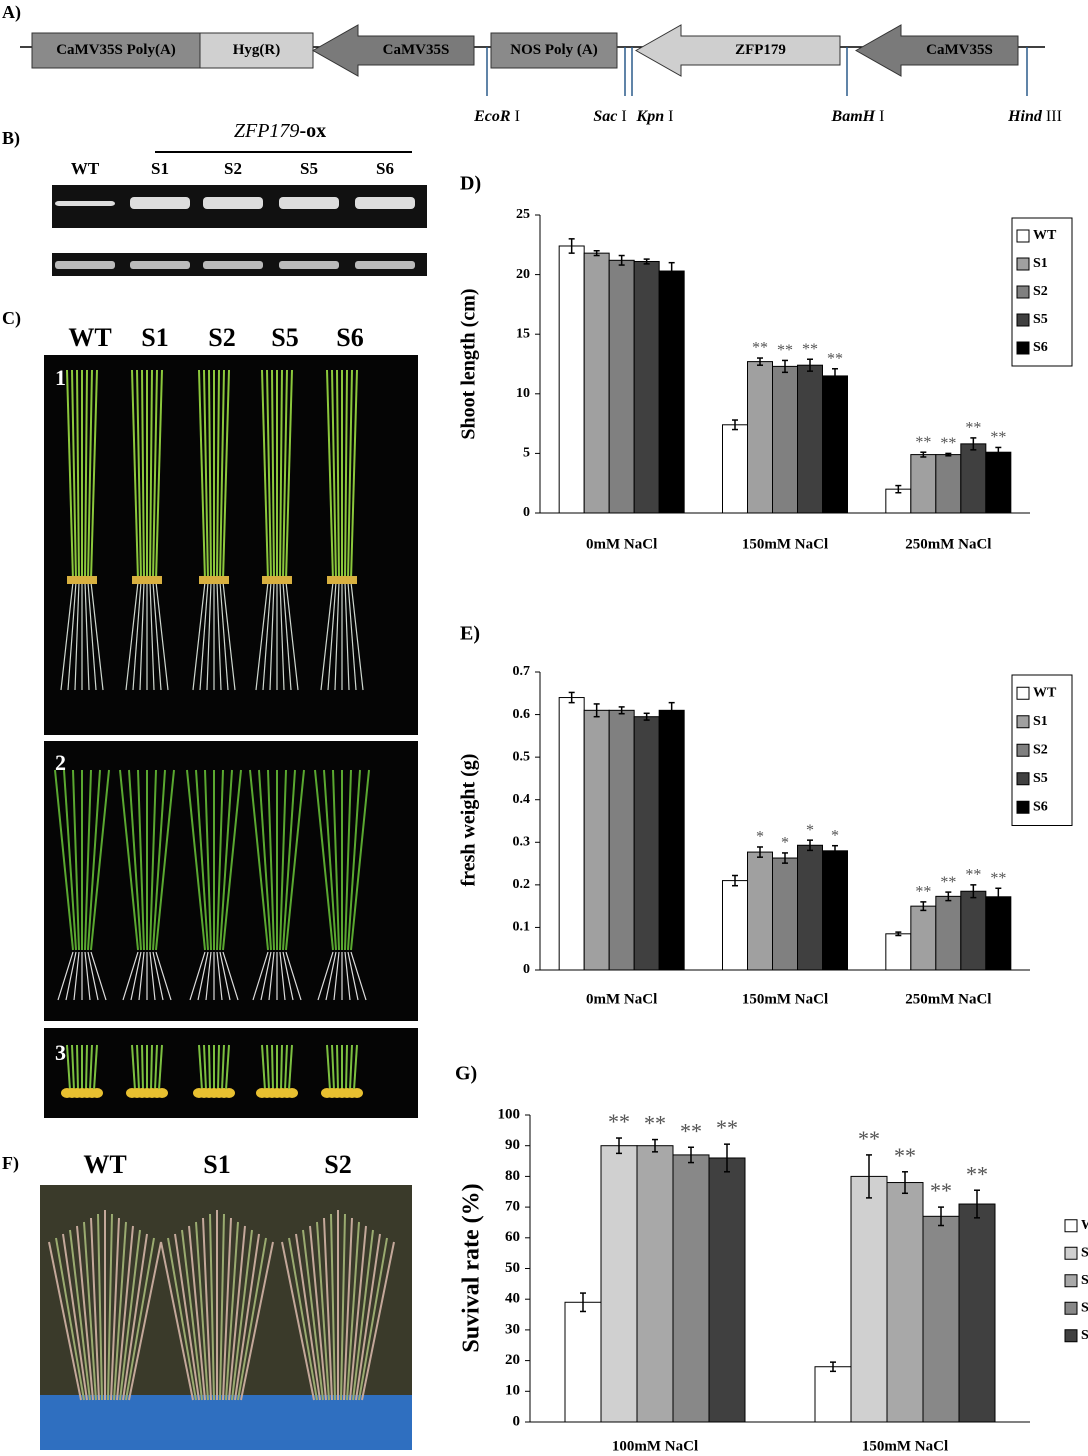 This screenshot has height=1456, width=1088. I want to click on site-name: Hind, so click(1025, 116).